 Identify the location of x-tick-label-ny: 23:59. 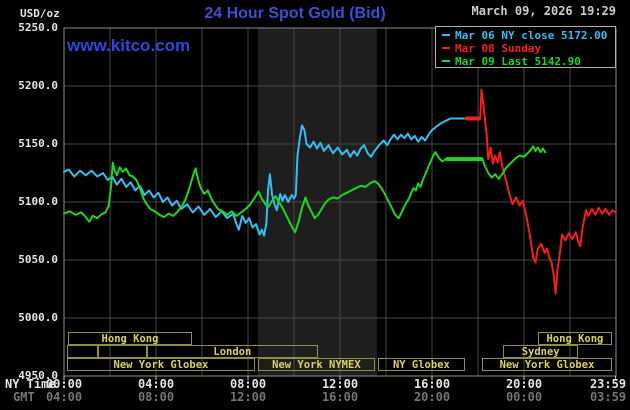
(608, 384).